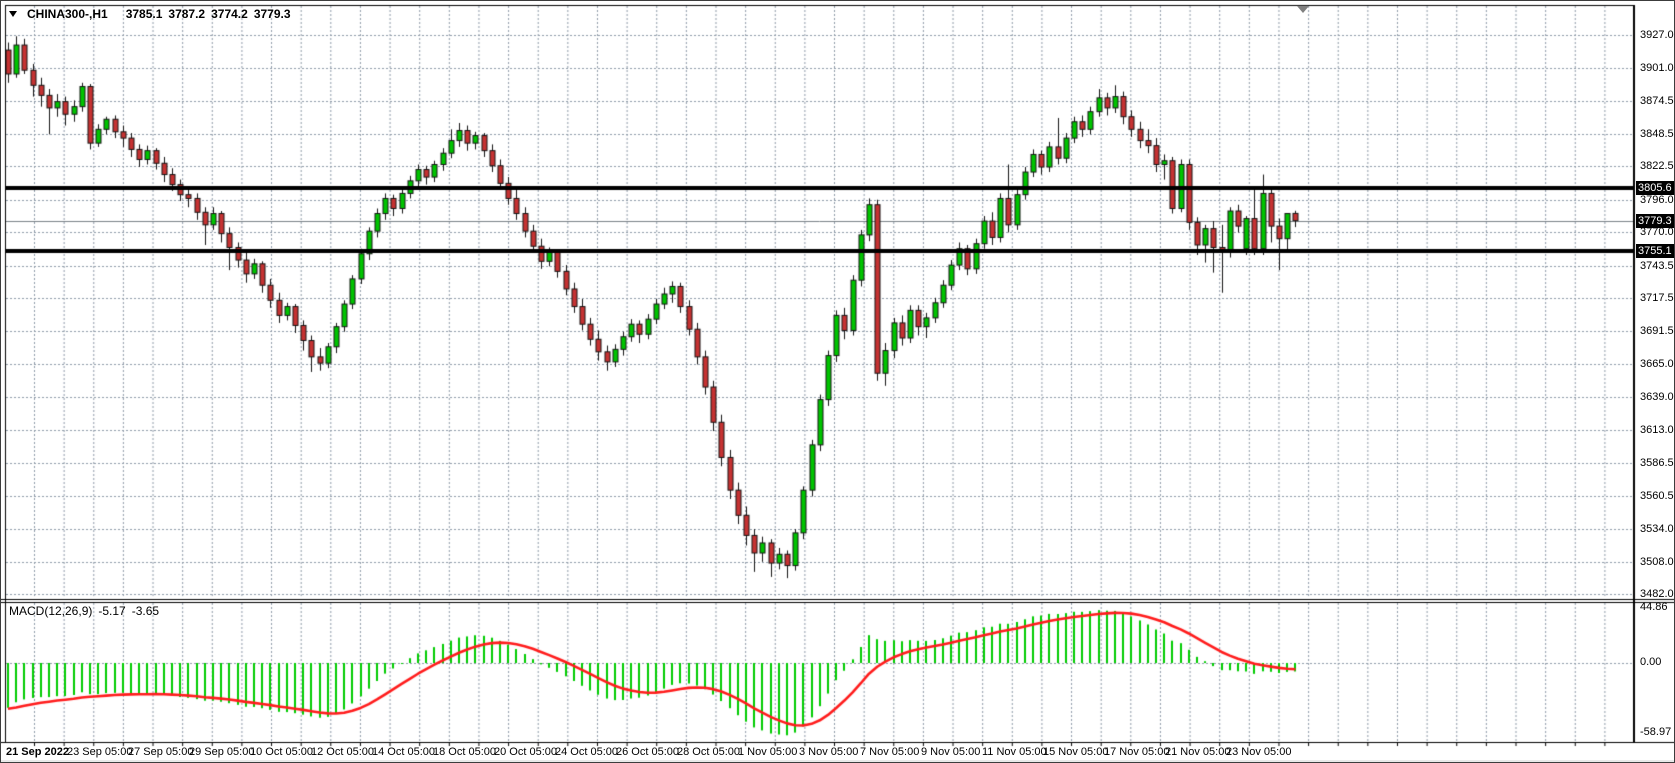 Image resolution: width=1675 pixels, height=763 pixels. What do you see at coordinates (837, 761) in the screenshot?
I see `window-bottom-strip` at bounding box center [837, 761].